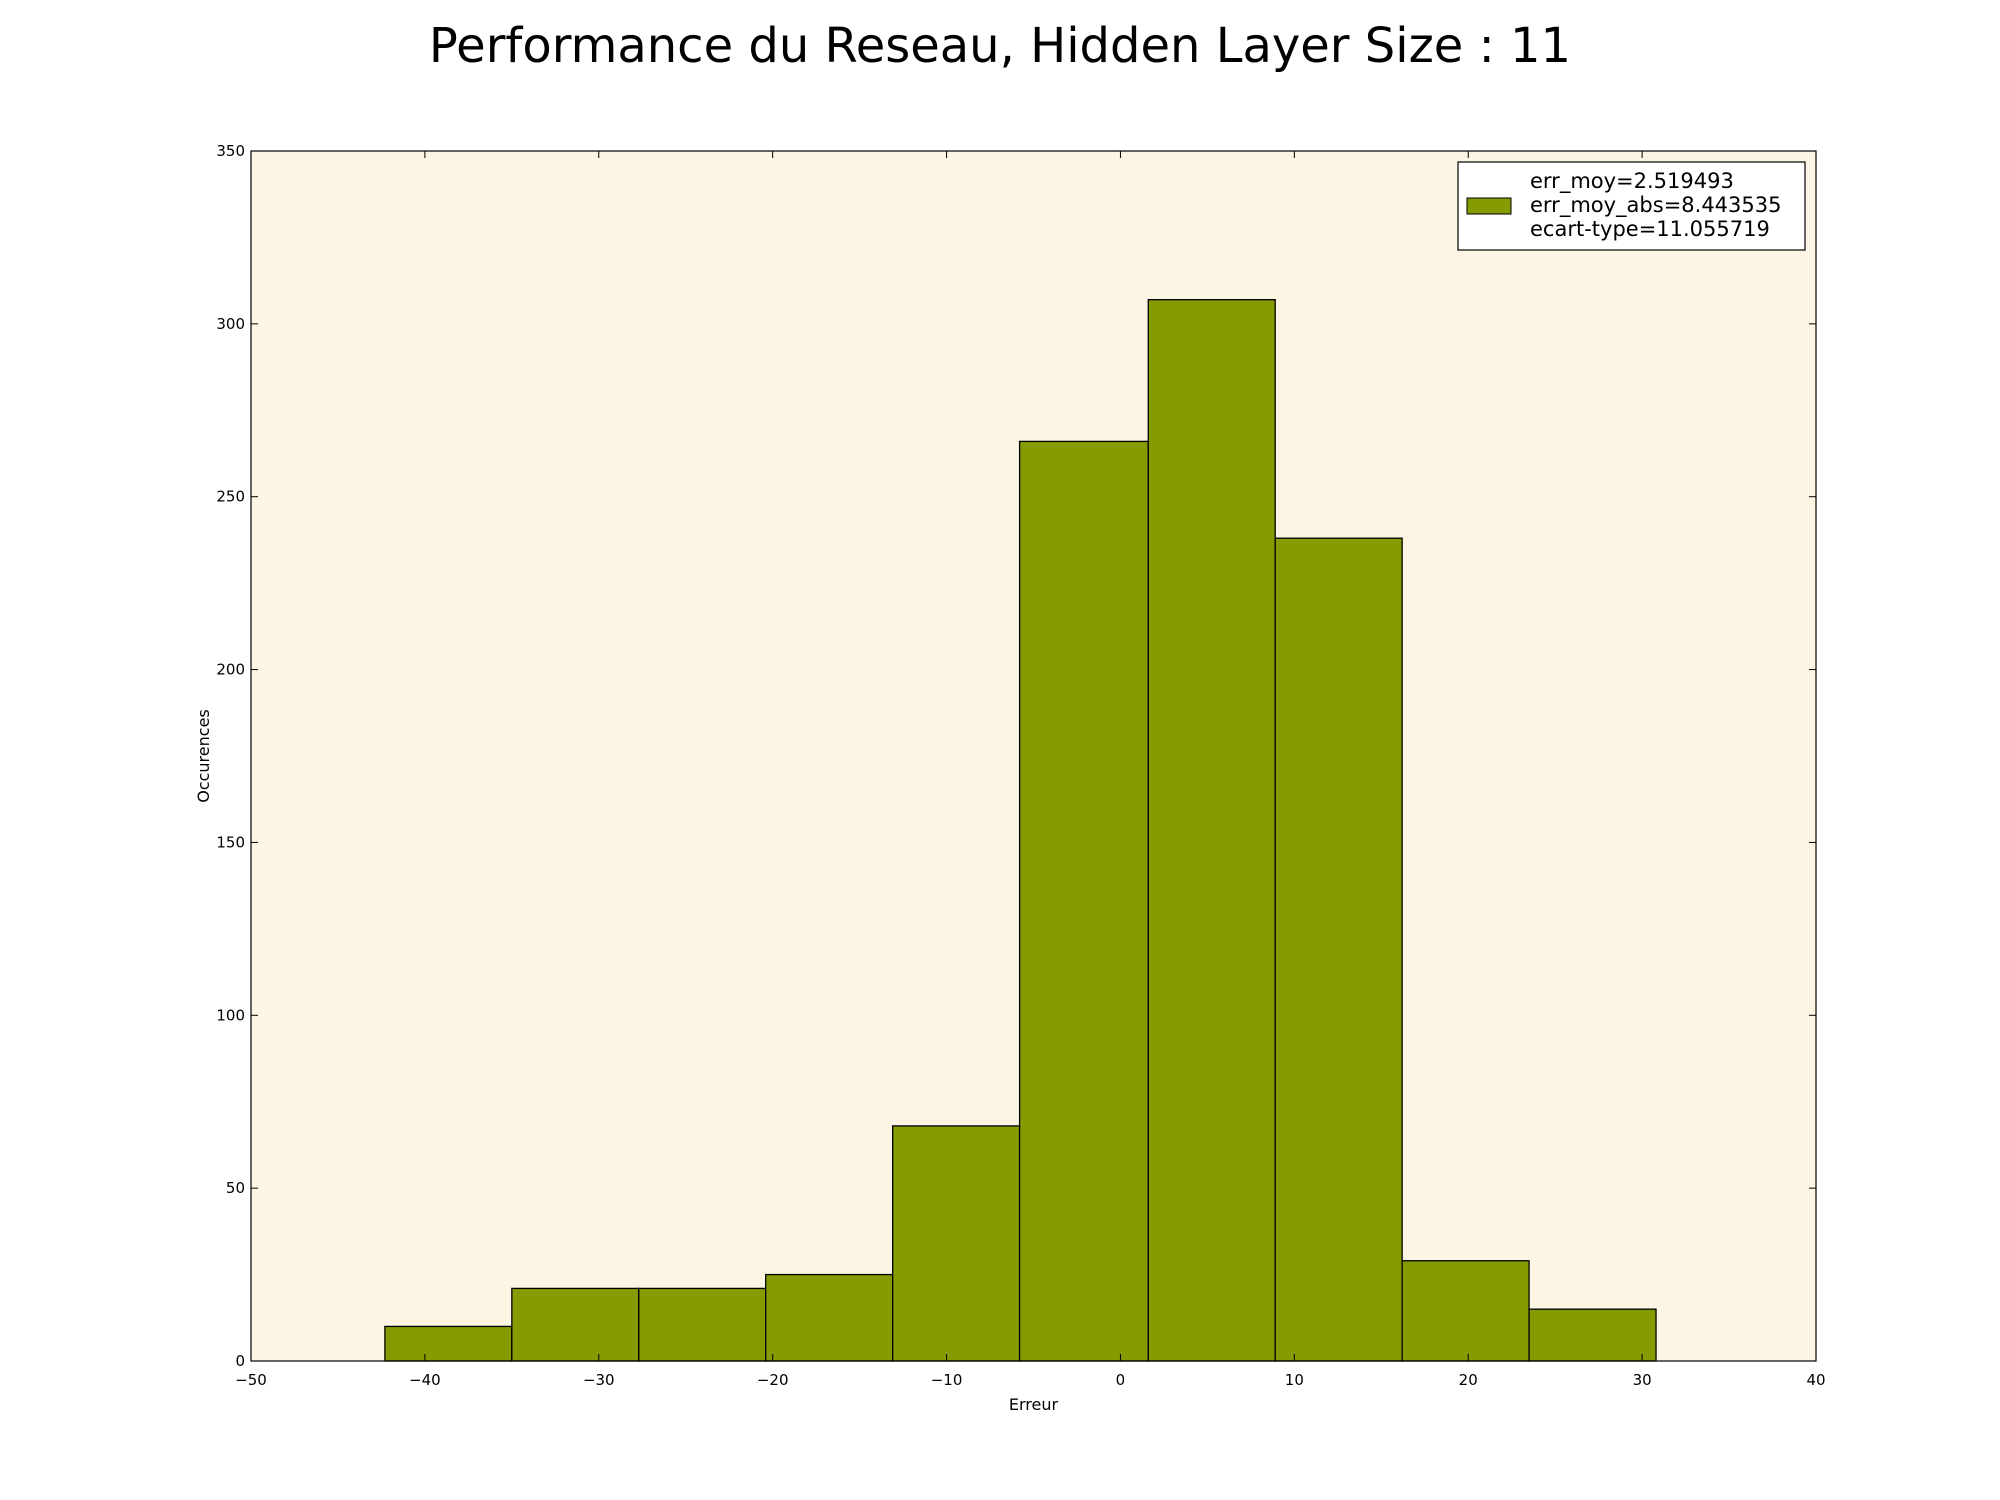 The width and height of the screenshot is (2000, 1500). Describe the element at coordinates (1489, 206) in the screenshot. I see `legend-swatch` at that location.